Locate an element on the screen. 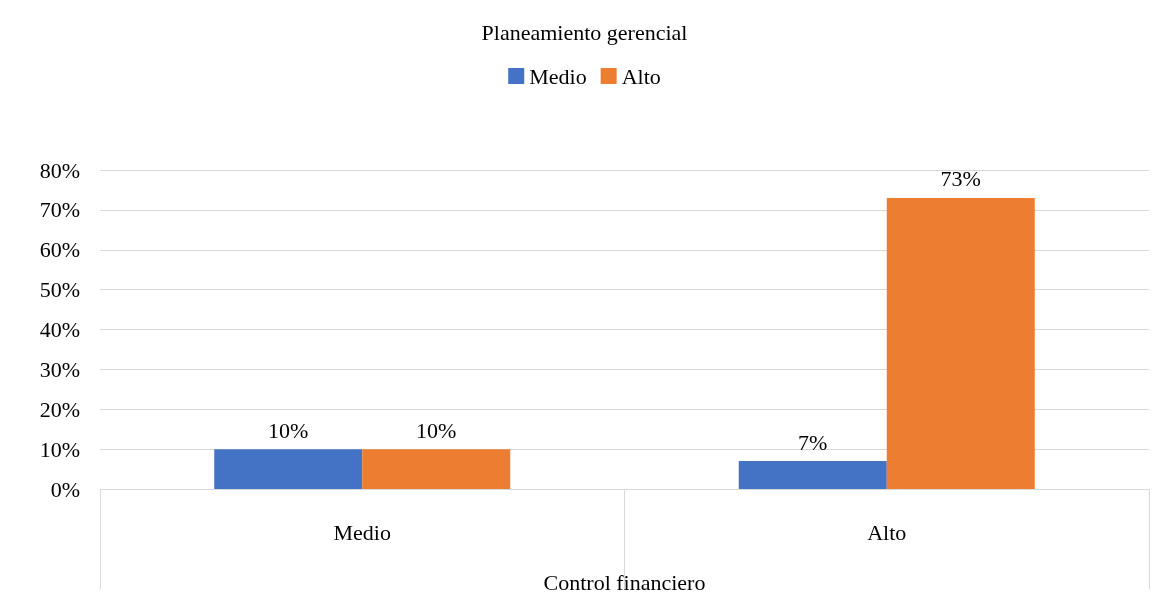 Image resolution: width=1169 pixels, height=607 pixels. legend-label: Alto is located at coordinates (641, 76).